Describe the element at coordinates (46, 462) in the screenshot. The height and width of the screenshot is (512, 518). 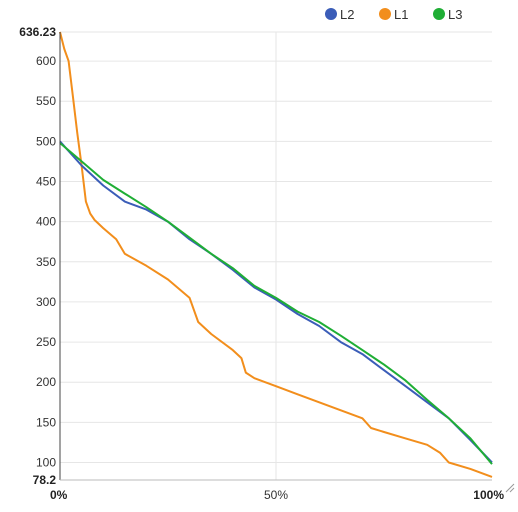
I see `y-tick-label: 100` at that location.